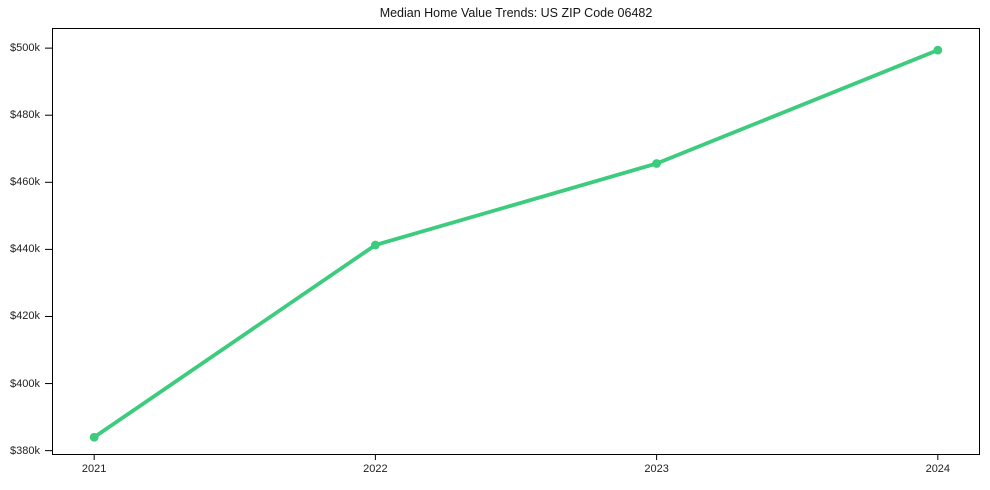 The image size is (990, 490). I want to click on x-tick-label: 2021, so click(94, 469).